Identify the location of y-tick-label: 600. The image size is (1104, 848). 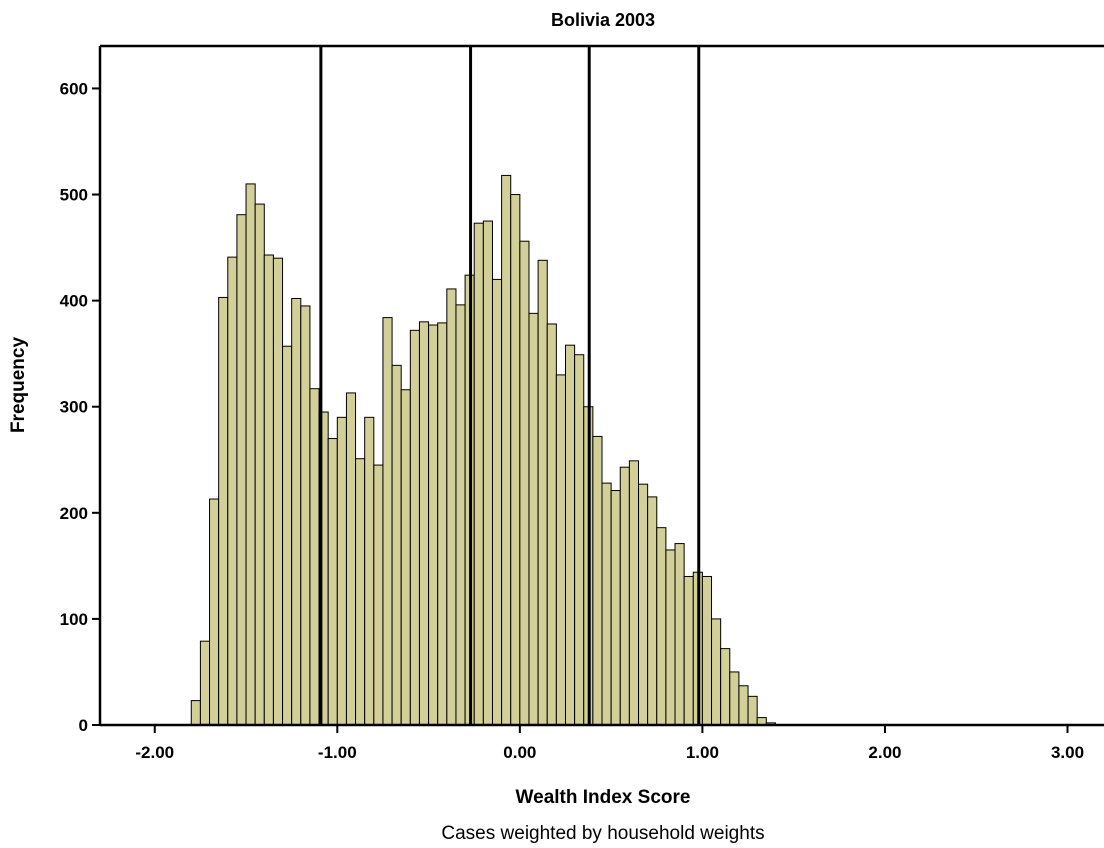
(74, 88).